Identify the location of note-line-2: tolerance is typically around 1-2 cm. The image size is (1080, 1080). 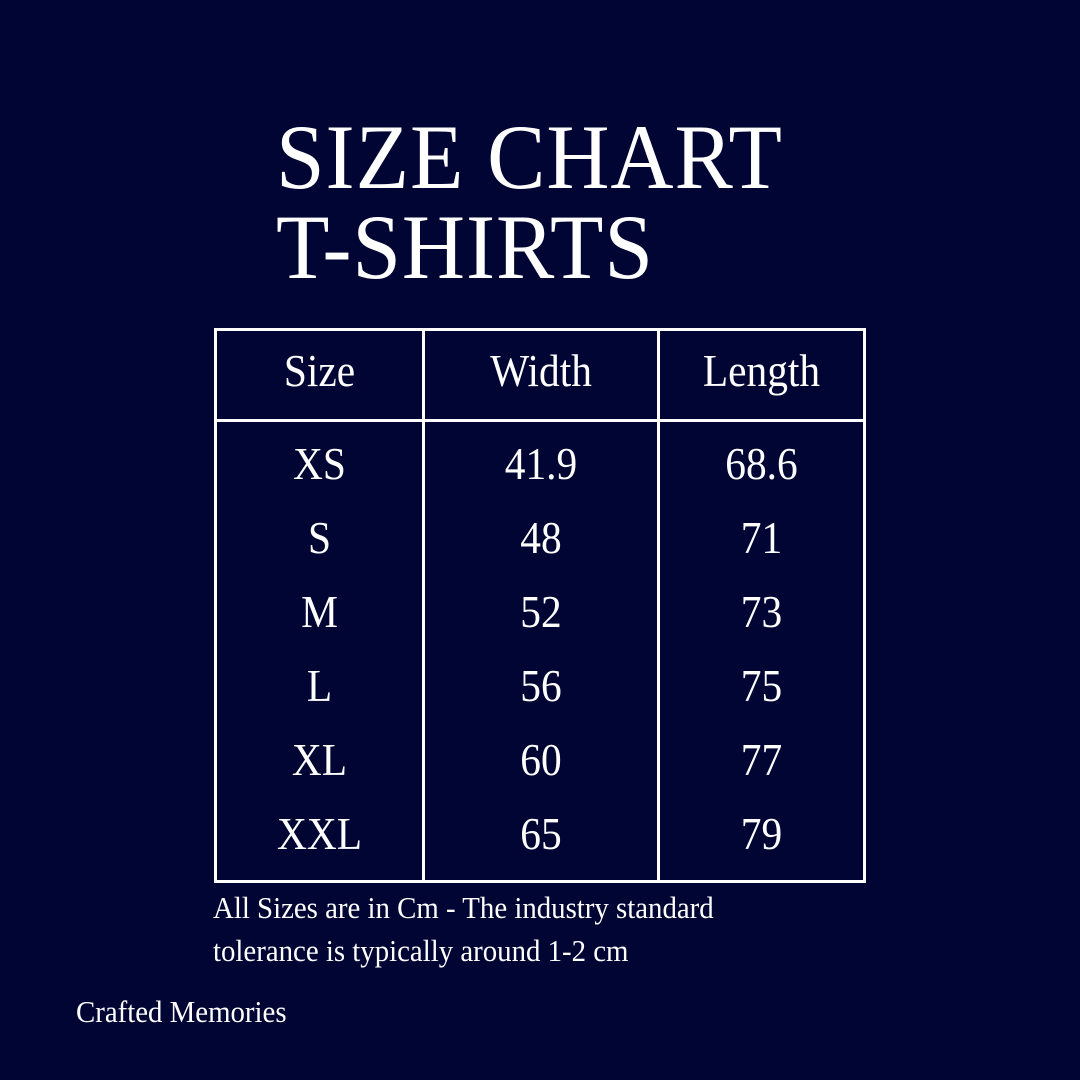
(421, 950).